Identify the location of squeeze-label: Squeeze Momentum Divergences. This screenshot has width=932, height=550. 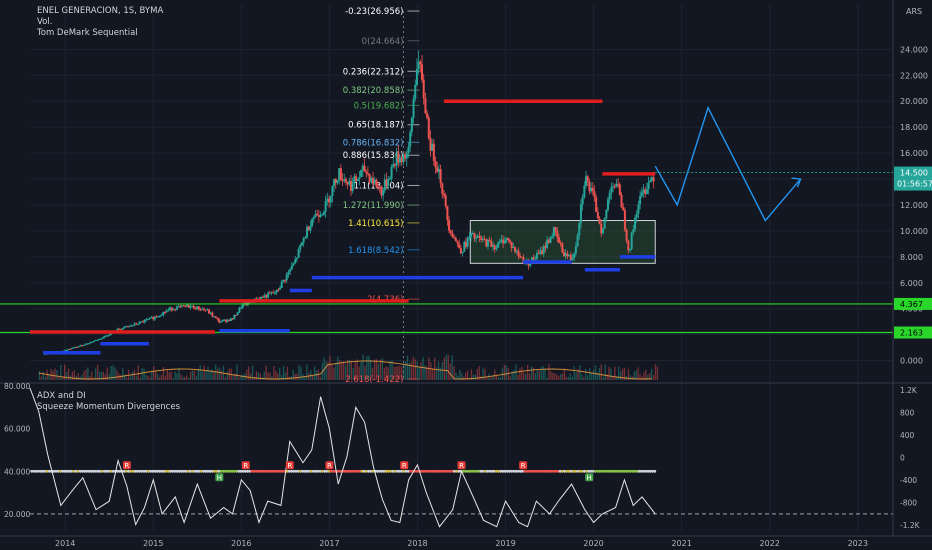
(109, 407).